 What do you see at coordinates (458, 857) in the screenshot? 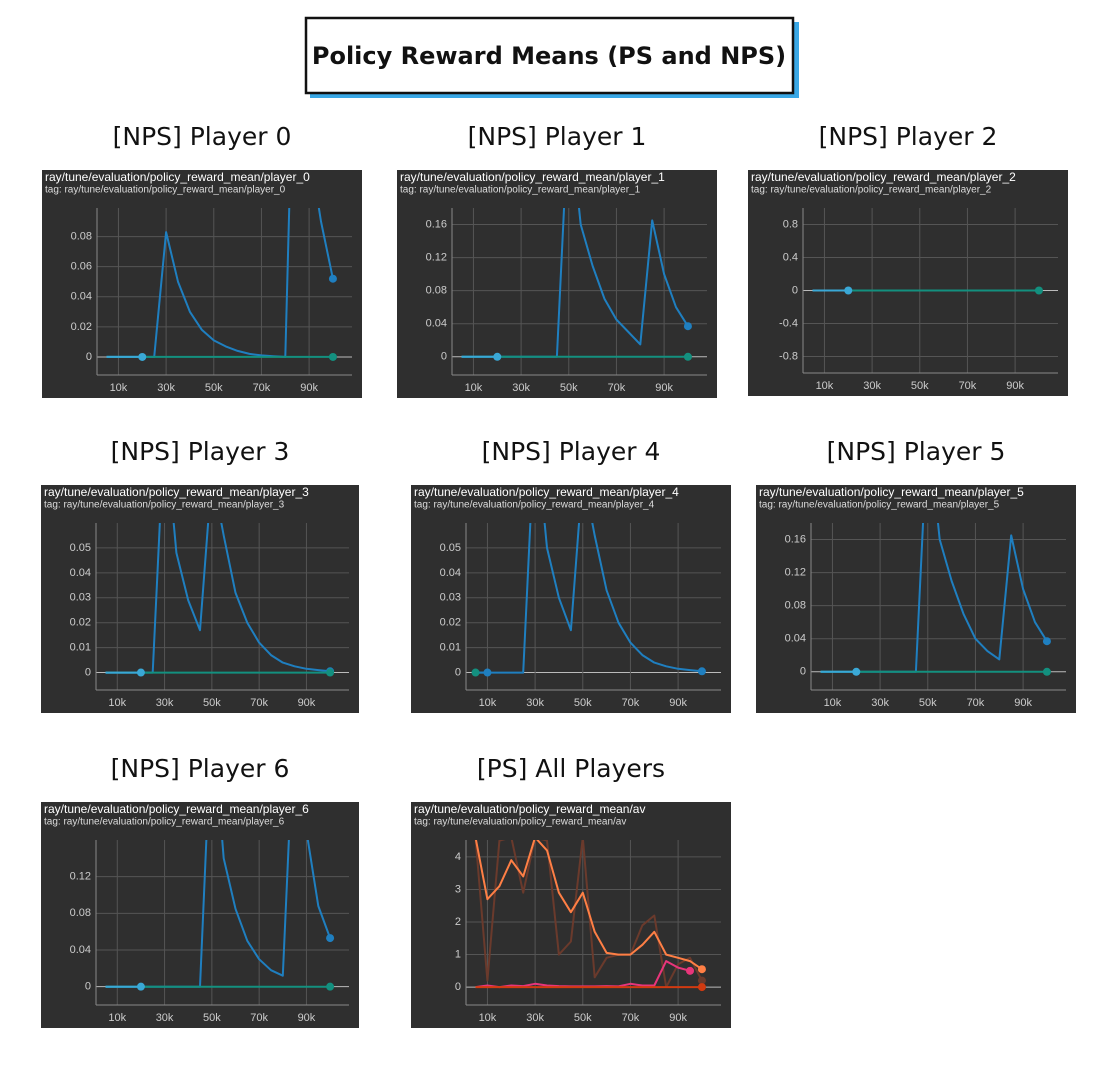
I see `y-tick-label: 4` at bounding box center [458, 857].